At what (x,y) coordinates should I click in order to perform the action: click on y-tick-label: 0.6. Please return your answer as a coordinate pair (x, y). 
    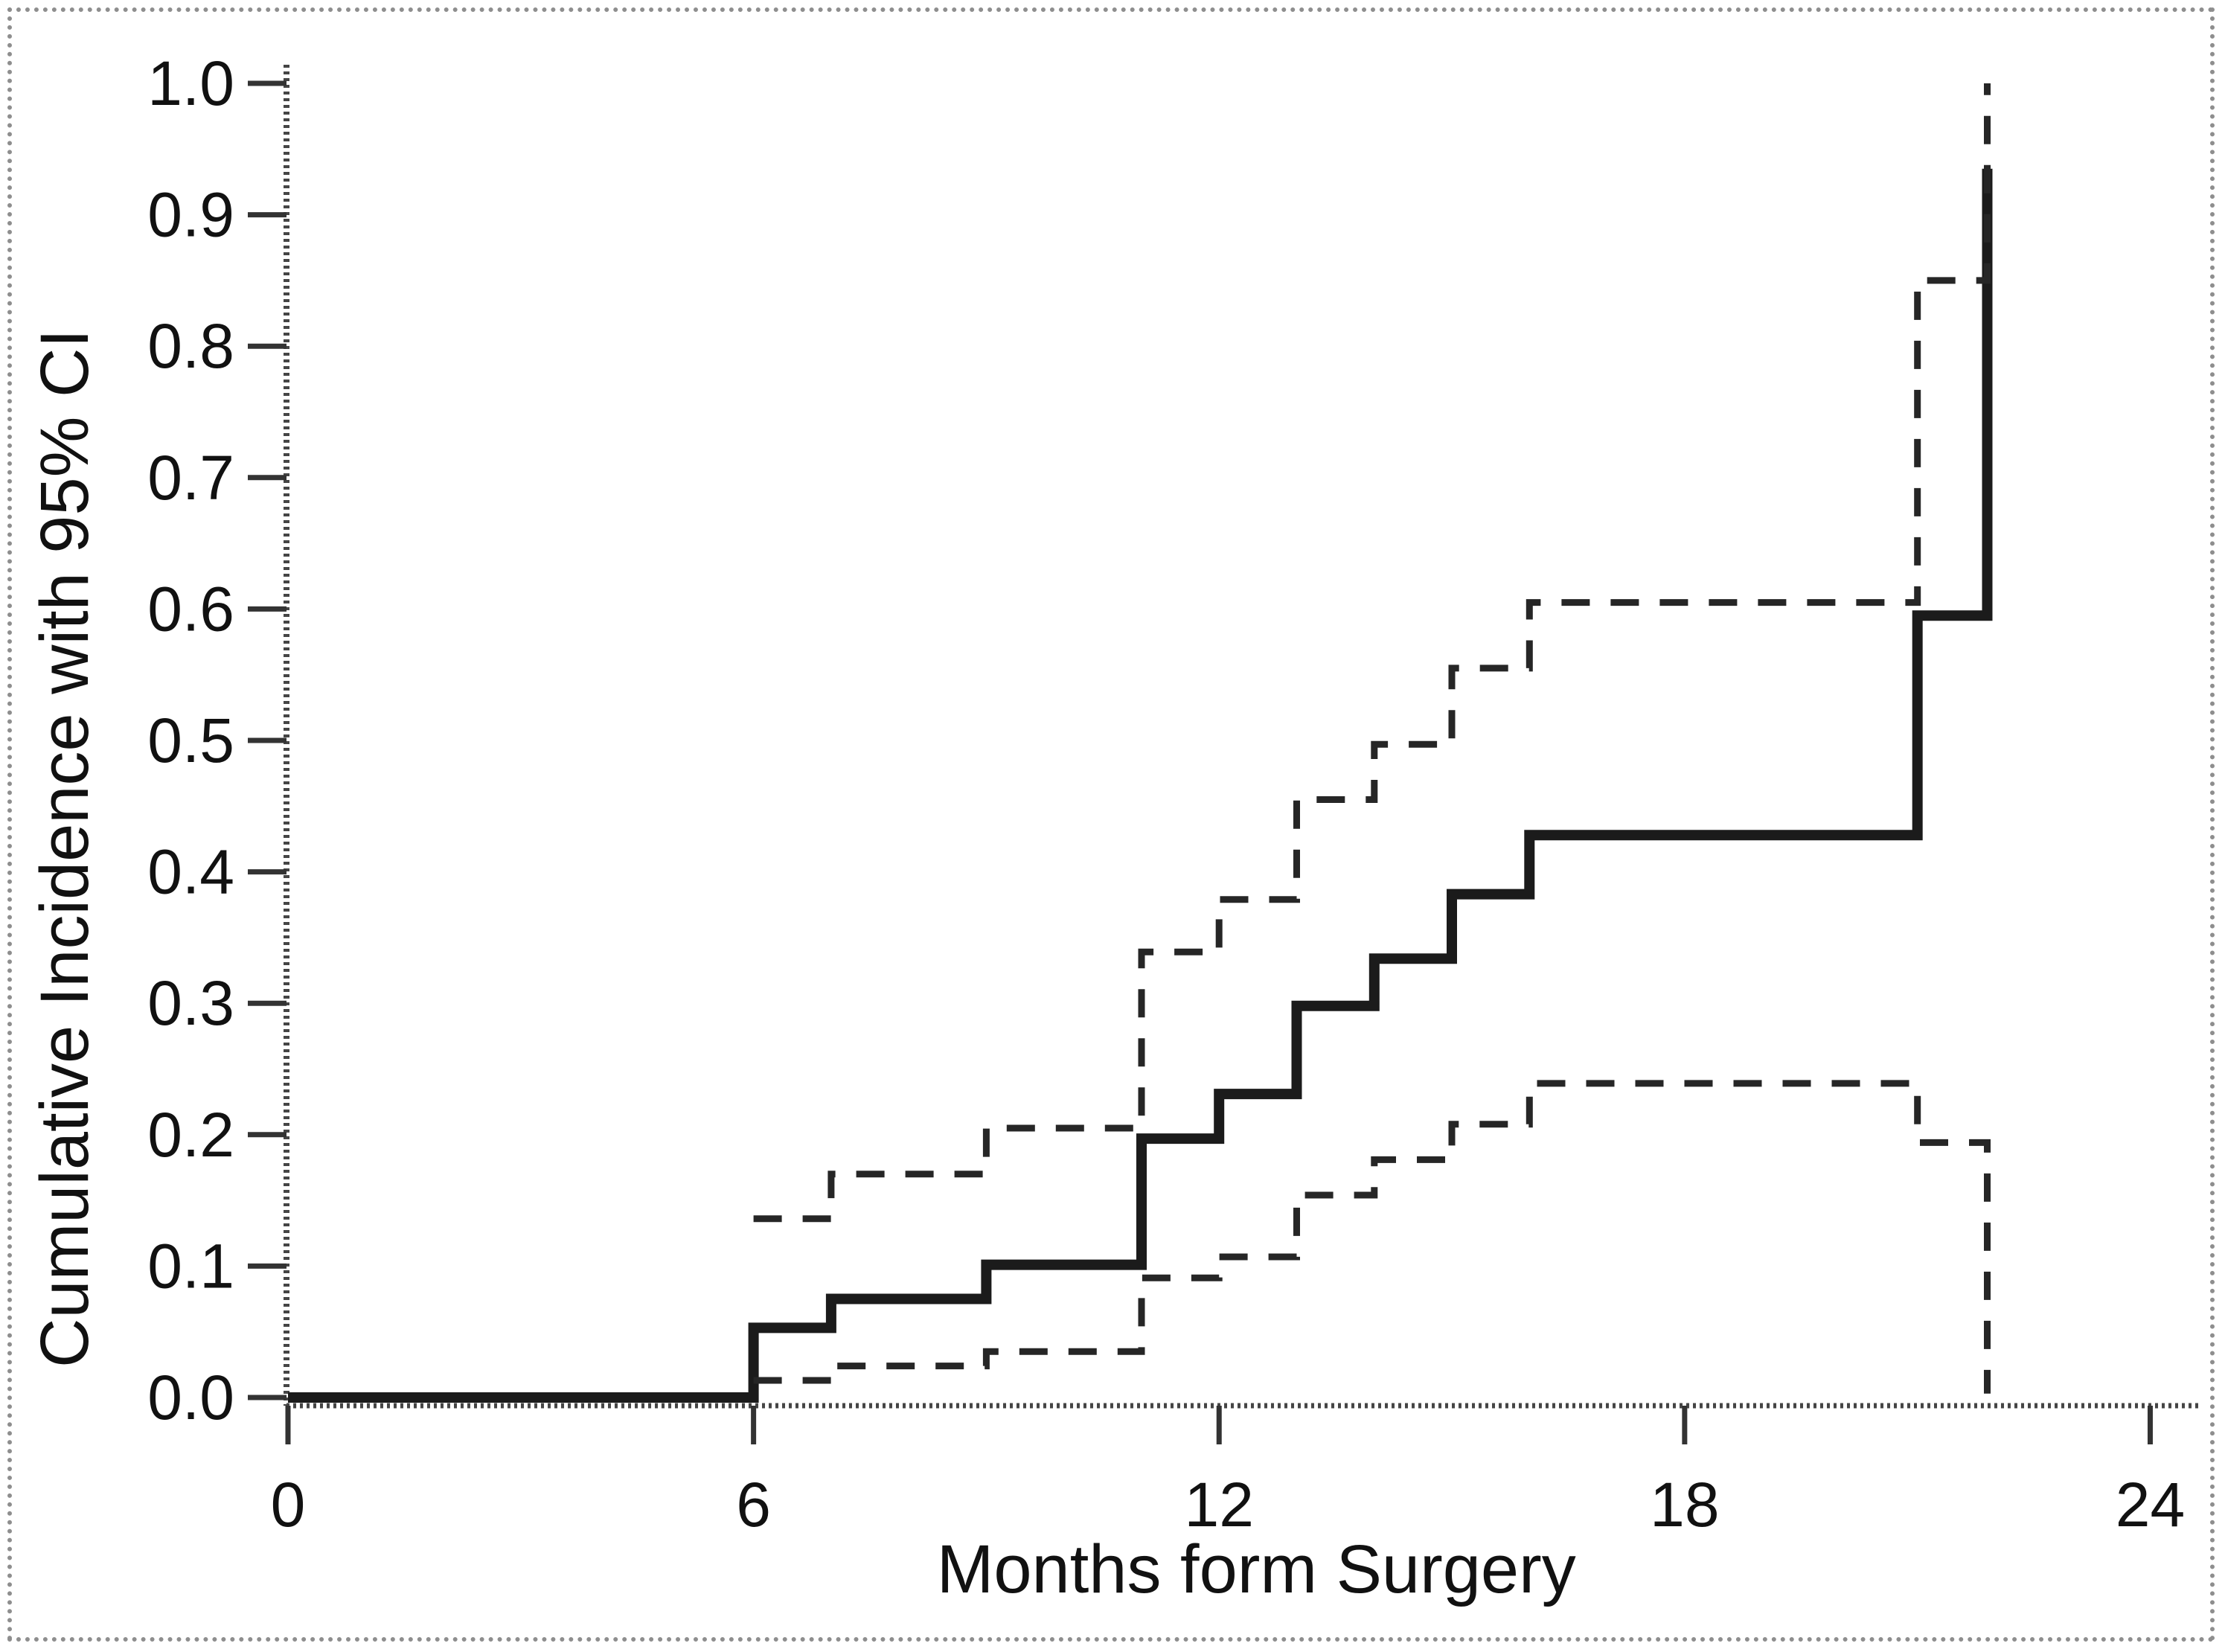
    Looking at the image, I should click on (190, 609).